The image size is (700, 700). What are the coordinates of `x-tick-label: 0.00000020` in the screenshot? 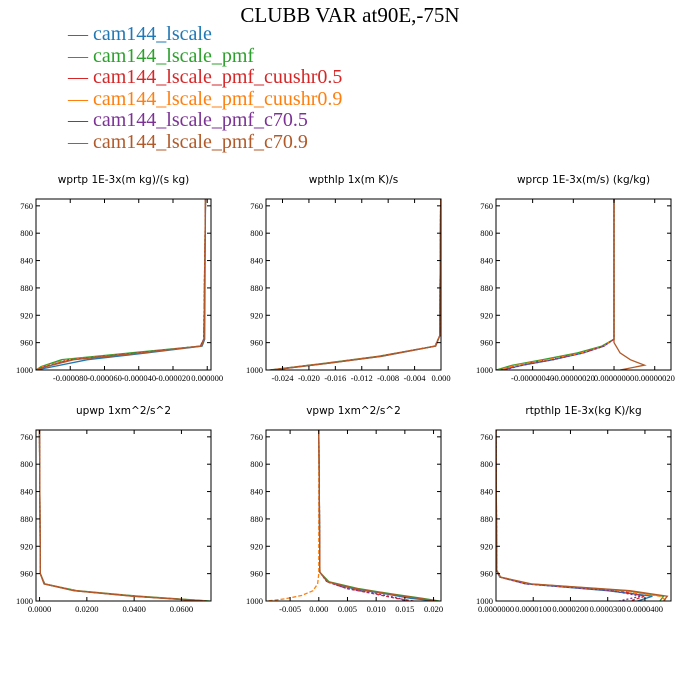 It's located at (655, 378).